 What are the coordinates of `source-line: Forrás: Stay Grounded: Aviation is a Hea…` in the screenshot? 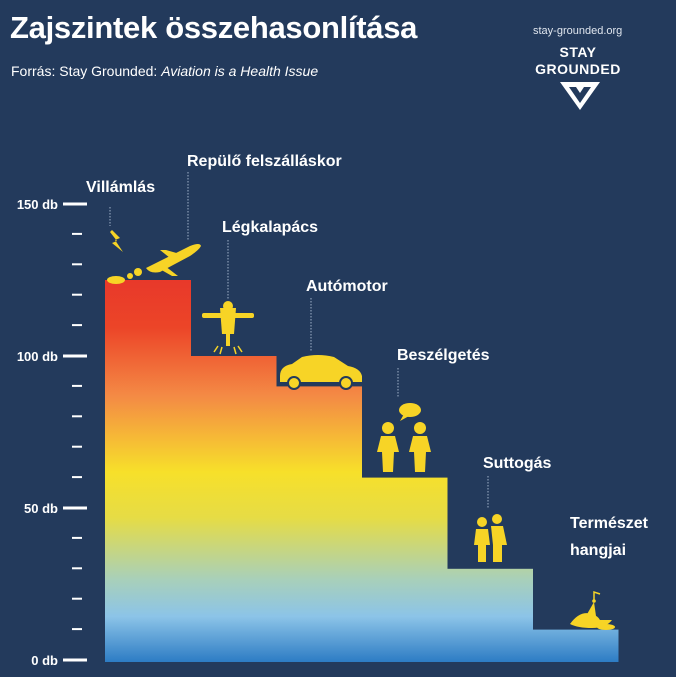 It's located at (164, 71).